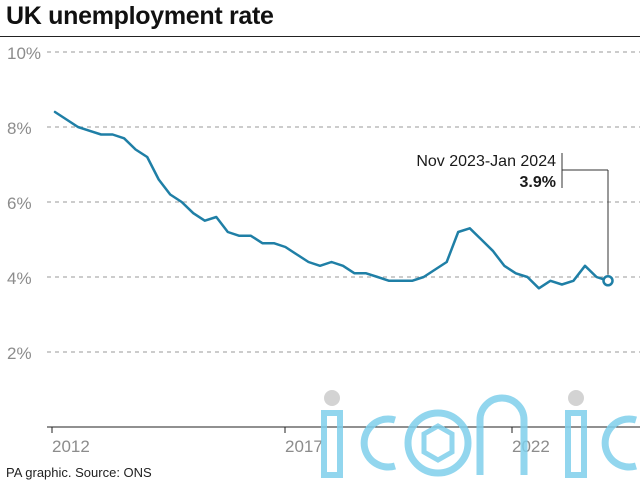  I want to click on x-axis-ticks: 2012 2017 2022, so click(300, 441).